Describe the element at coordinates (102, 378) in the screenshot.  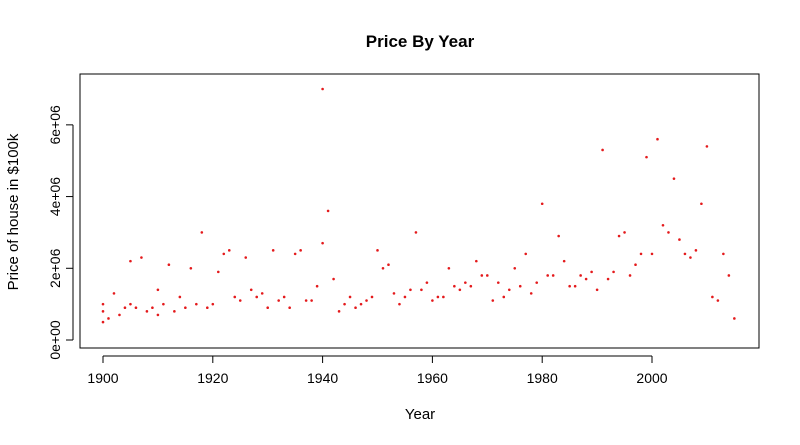
I see `x-tick-label: 1900` at that location.